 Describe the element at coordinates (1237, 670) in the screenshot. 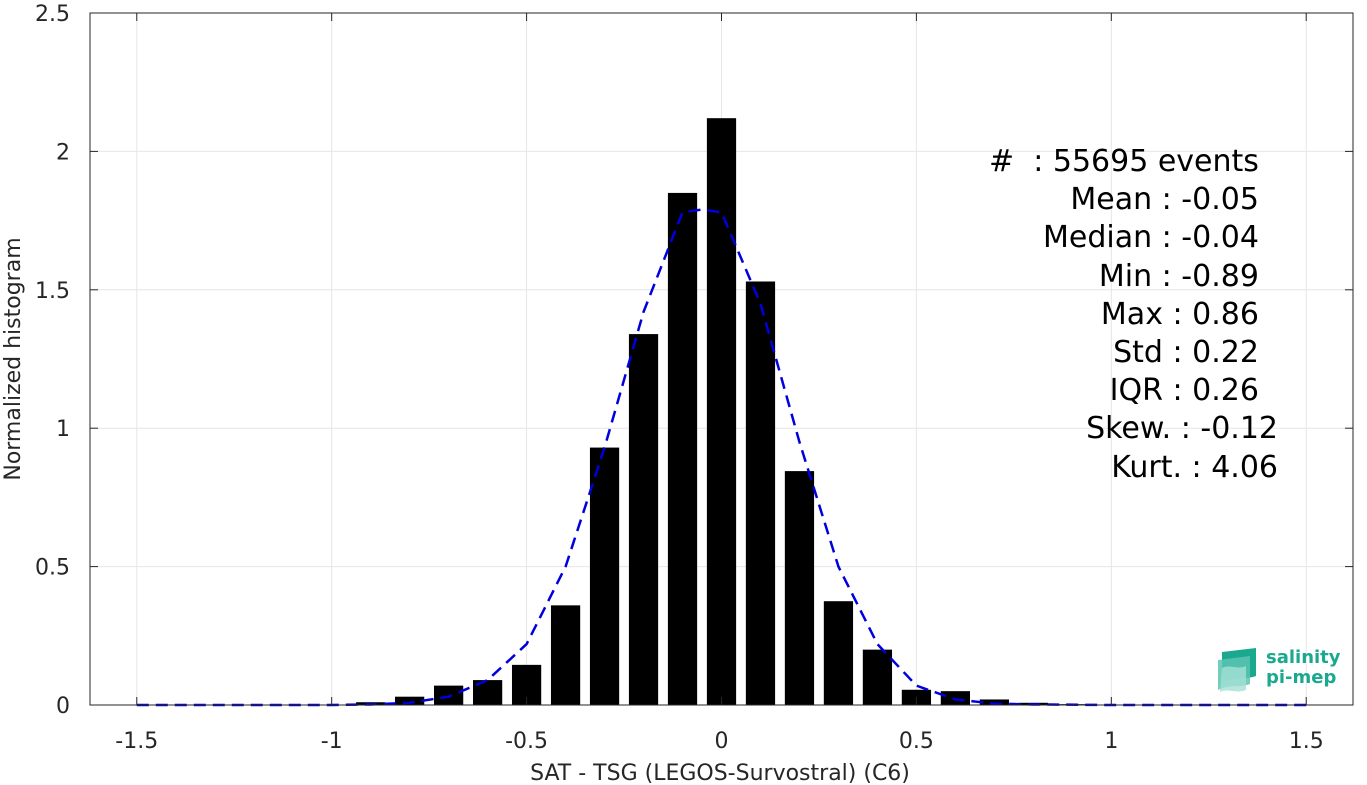

I see `wave-logo-icon` at that location.